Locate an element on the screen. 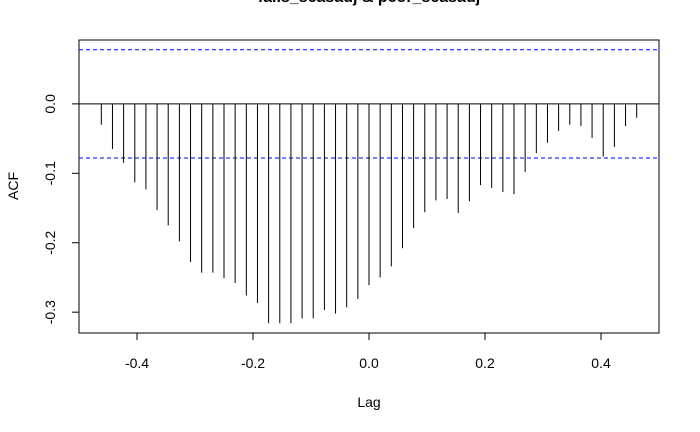 Image resolution: width=700 pixels, height=432 pixels. y-tick-label: 0.0 is located at coordinates (50, 104).